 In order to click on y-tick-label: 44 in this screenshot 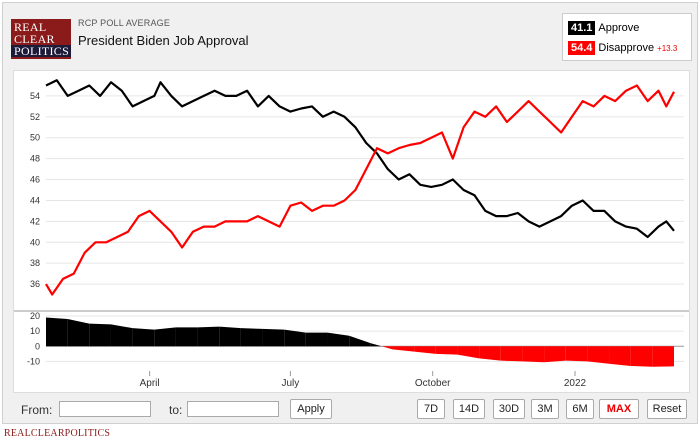, I will do `click(35, 200)`.